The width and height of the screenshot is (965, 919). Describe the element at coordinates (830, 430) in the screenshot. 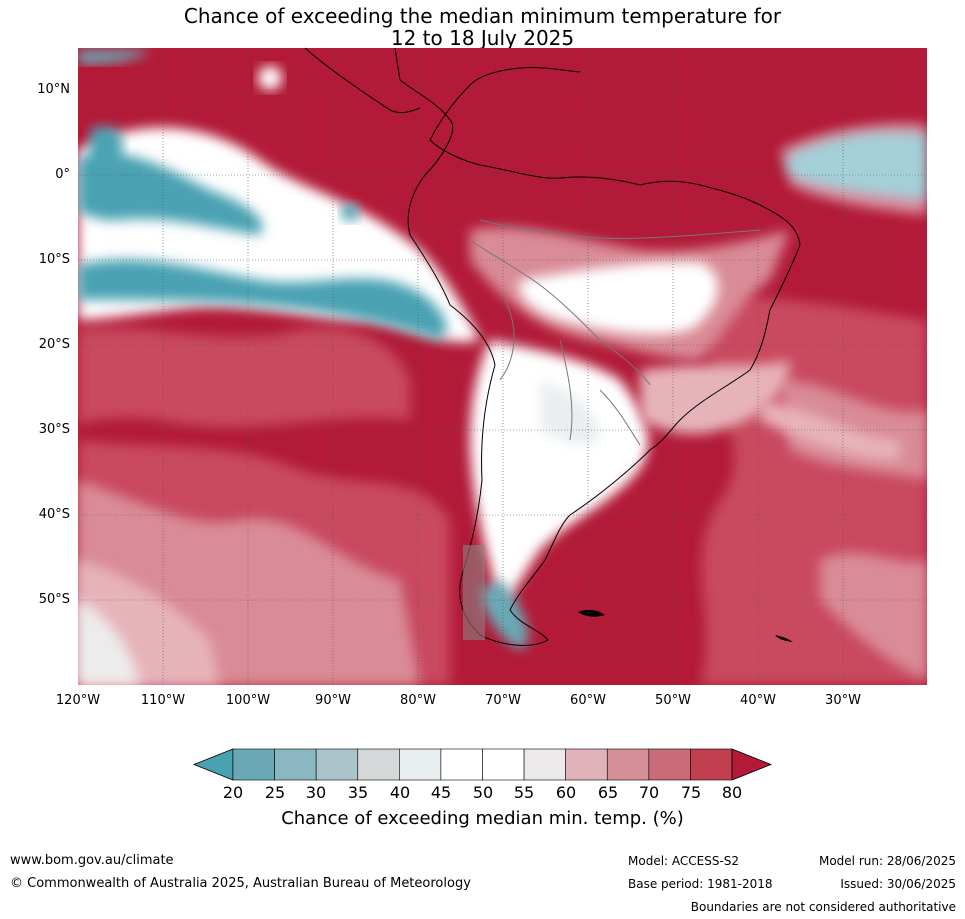

I see `field-se-band4` at that location.